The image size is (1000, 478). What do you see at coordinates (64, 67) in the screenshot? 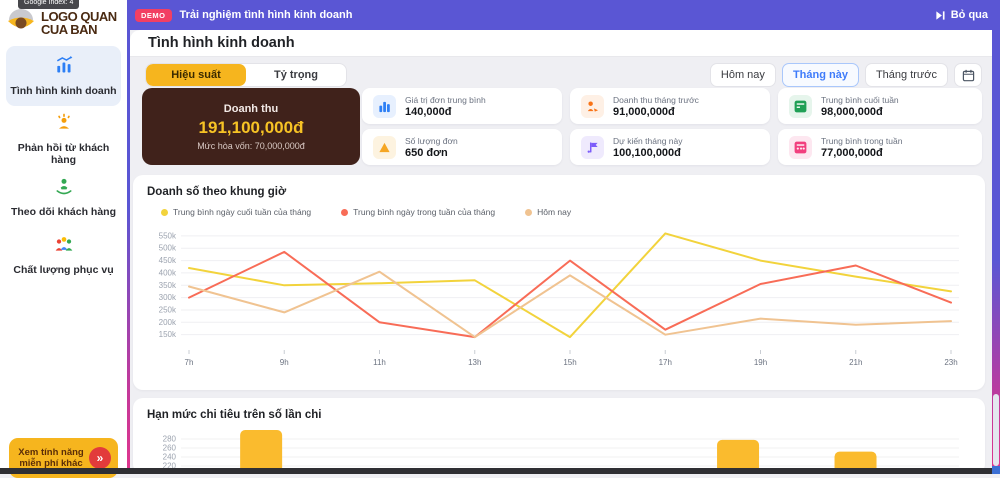
I see `bar-chart-trend-icon` at bounding box center [64, 67].